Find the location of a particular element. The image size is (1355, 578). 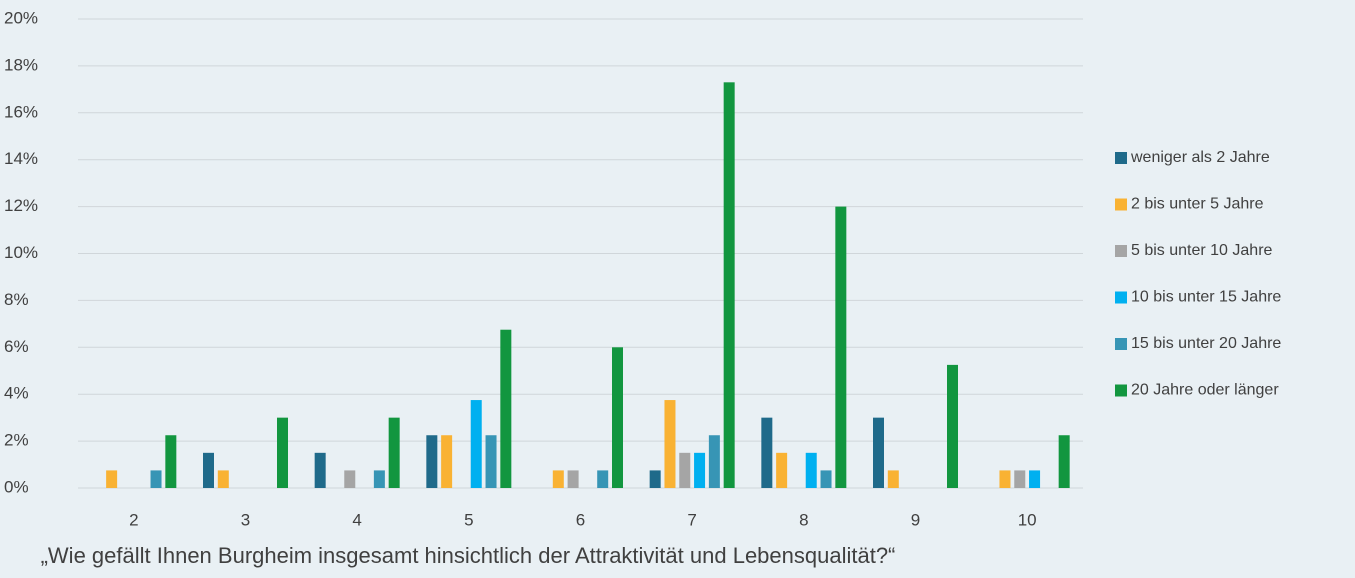

x-tick-label: 10 is located at coordinates (1027, 519).